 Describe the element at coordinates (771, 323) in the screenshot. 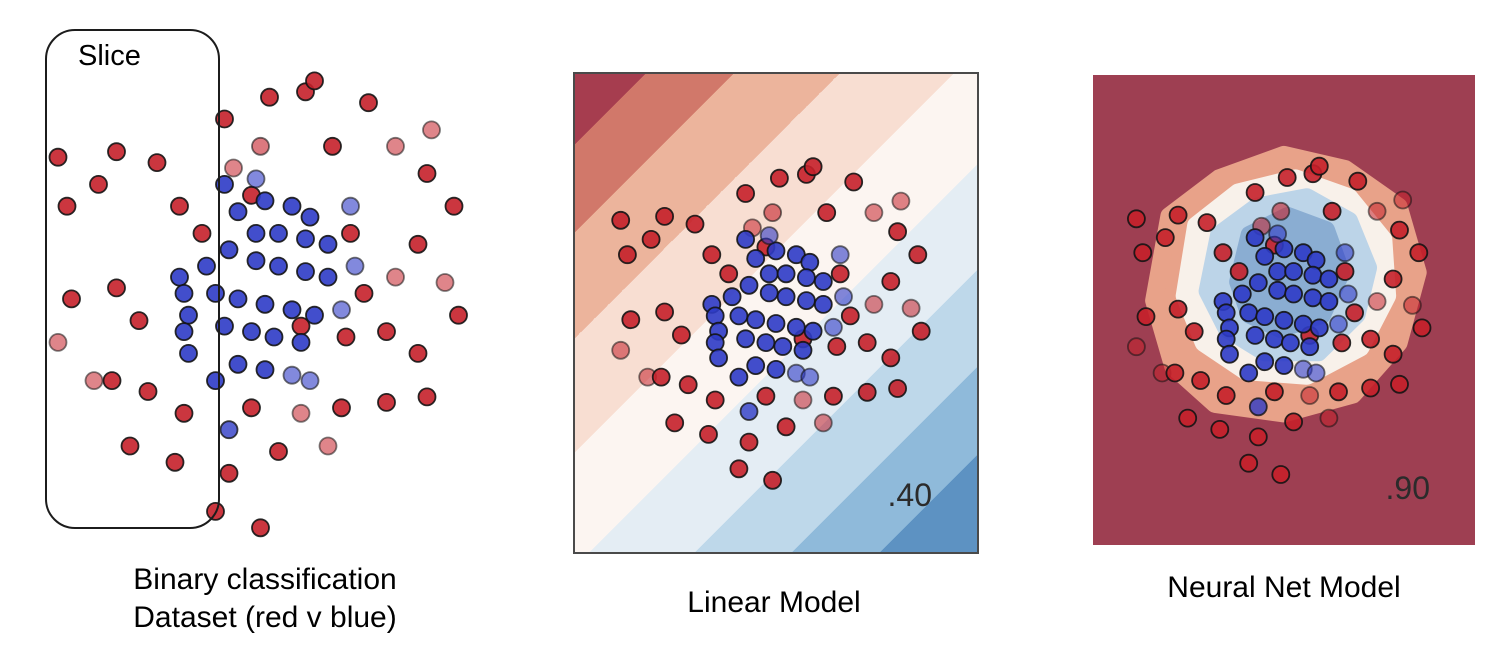

I see `linear-scatter-layer` at that location.